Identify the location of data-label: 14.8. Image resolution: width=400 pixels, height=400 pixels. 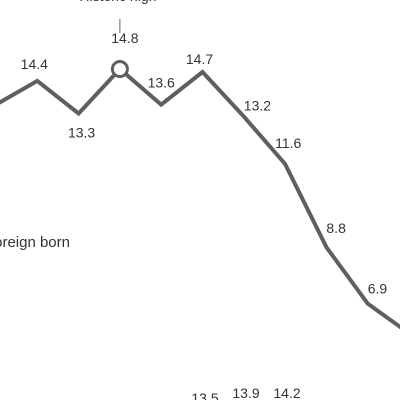
(124, 38).